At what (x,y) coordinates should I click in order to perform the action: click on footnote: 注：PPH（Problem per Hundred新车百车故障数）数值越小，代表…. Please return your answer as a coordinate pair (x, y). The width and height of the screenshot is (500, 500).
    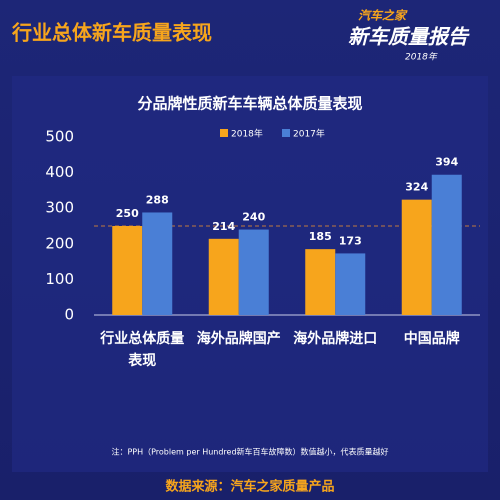
    Looking at the image, I should click on (249, 452).